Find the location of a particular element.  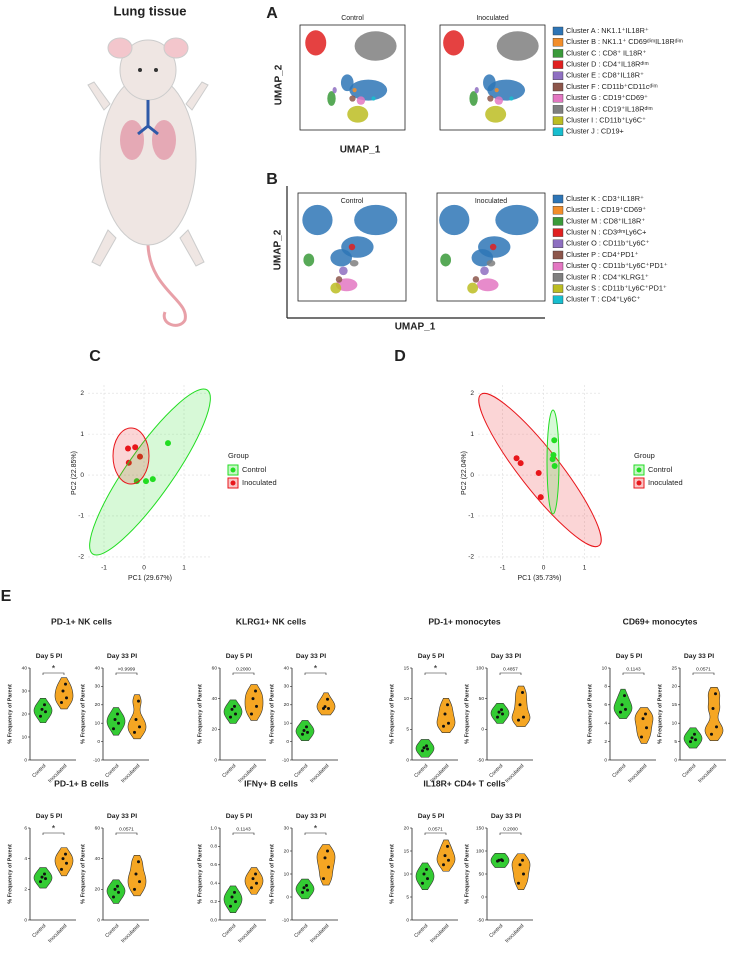

y-tick-label: 20 is located at coordinates (287, 705).